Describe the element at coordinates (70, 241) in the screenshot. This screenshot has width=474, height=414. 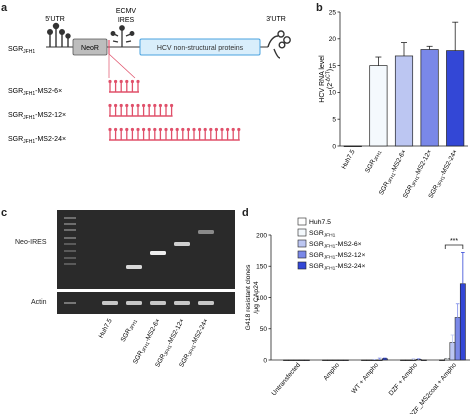
I see `ladder-bands` at that location.